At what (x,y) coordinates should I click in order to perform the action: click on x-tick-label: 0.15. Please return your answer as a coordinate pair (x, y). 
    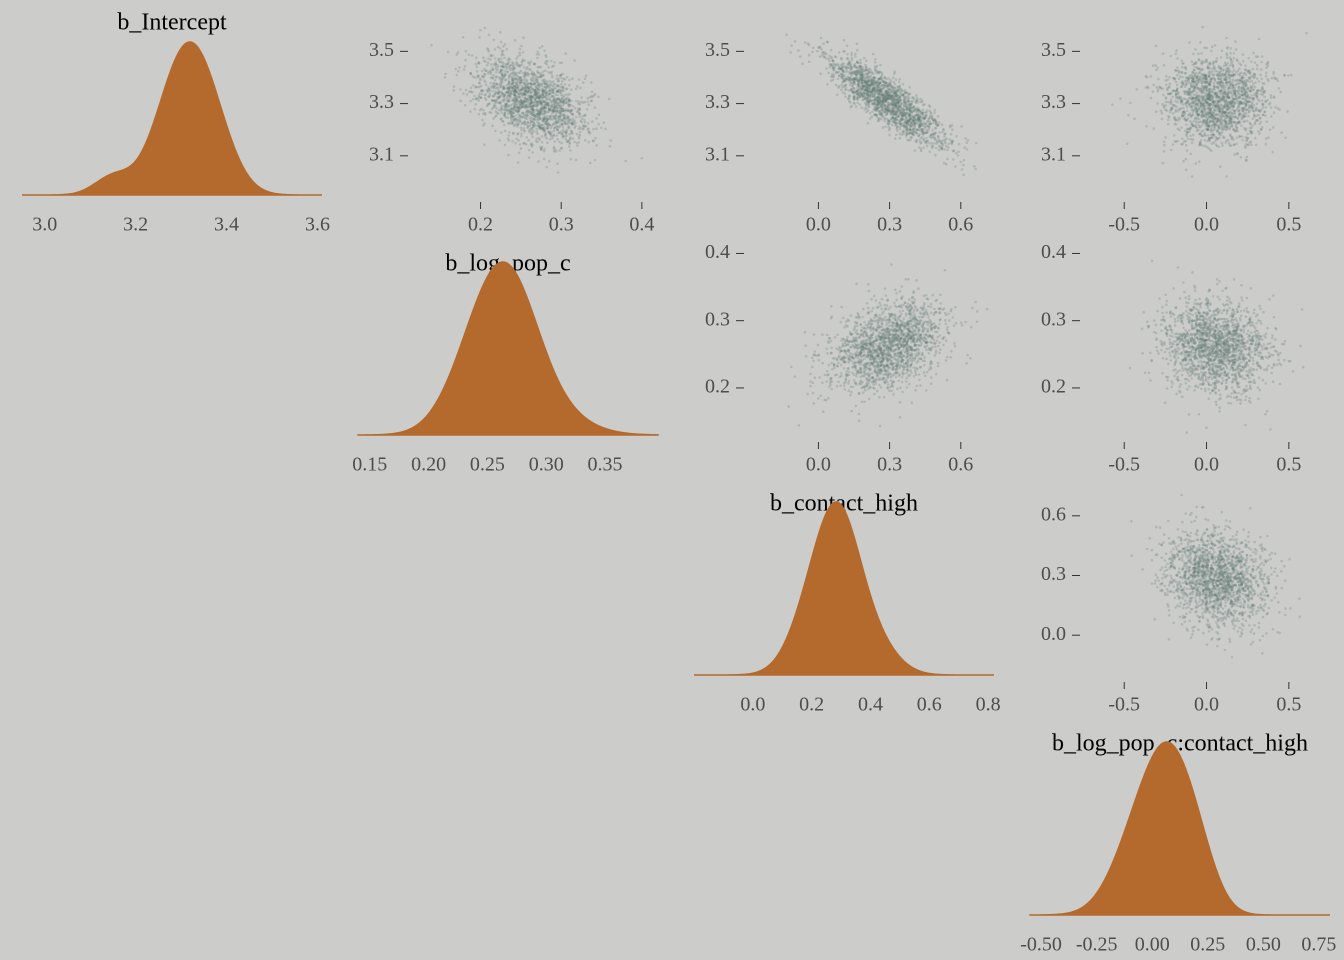
    Looking at the image, I should click on (369, 465).